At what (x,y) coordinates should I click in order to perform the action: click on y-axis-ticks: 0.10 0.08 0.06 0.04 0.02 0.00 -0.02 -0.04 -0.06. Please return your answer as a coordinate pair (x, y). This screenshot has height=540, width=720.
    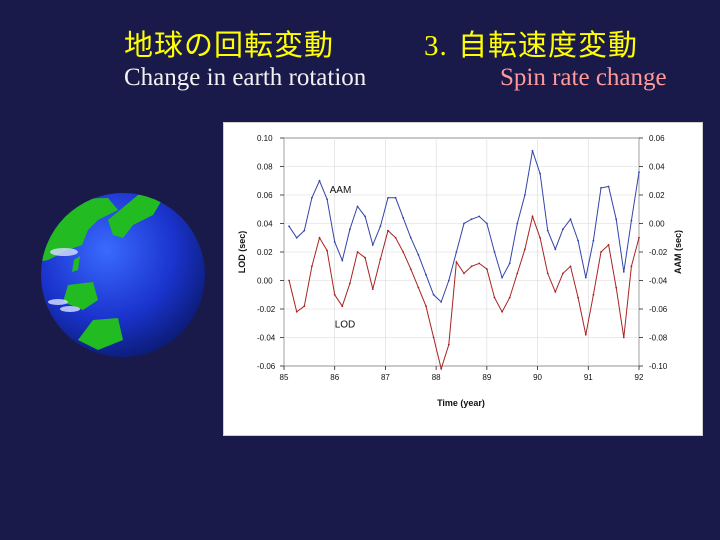
    Looking at the image, I should click on (270, 252).